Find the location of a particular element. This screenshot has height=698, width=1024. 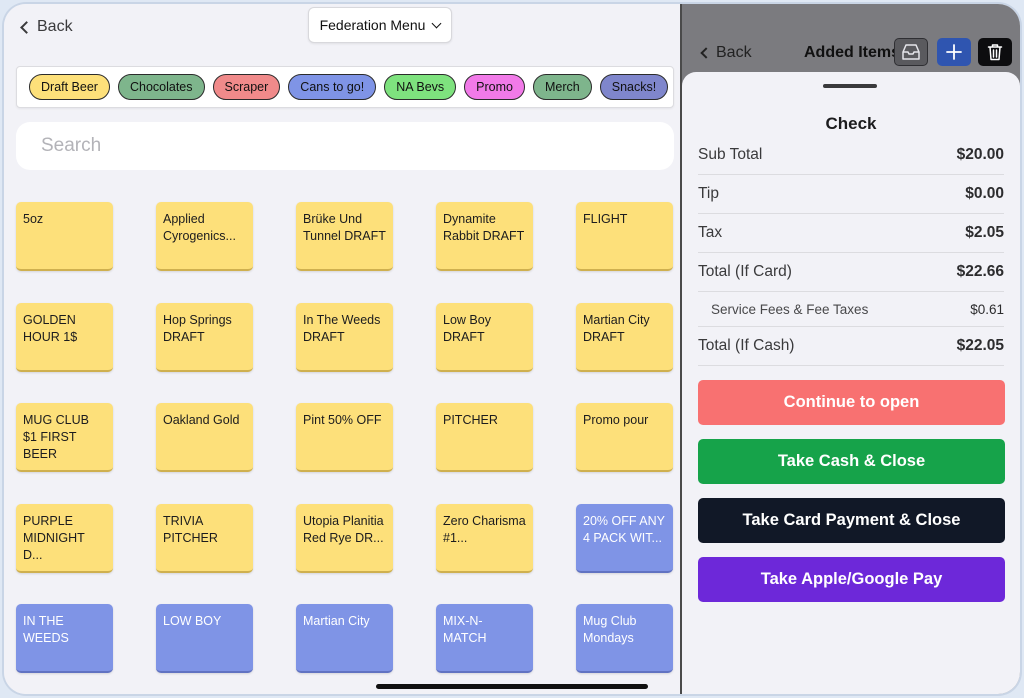

check-row-label: Tax is located at coordinates (710, 232).